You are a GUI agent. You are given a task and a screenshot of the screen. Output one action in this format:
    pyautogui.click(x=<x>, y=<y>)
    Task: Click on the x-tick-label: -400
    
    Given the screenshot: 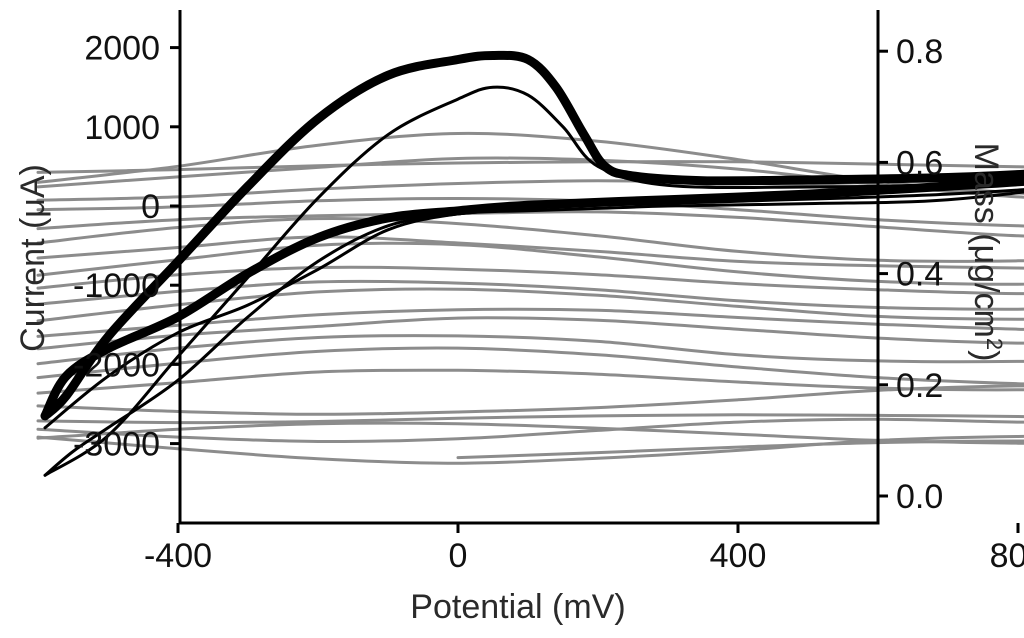 What is the action you would take?
    pyautogui.click(x=178, y=556)
    